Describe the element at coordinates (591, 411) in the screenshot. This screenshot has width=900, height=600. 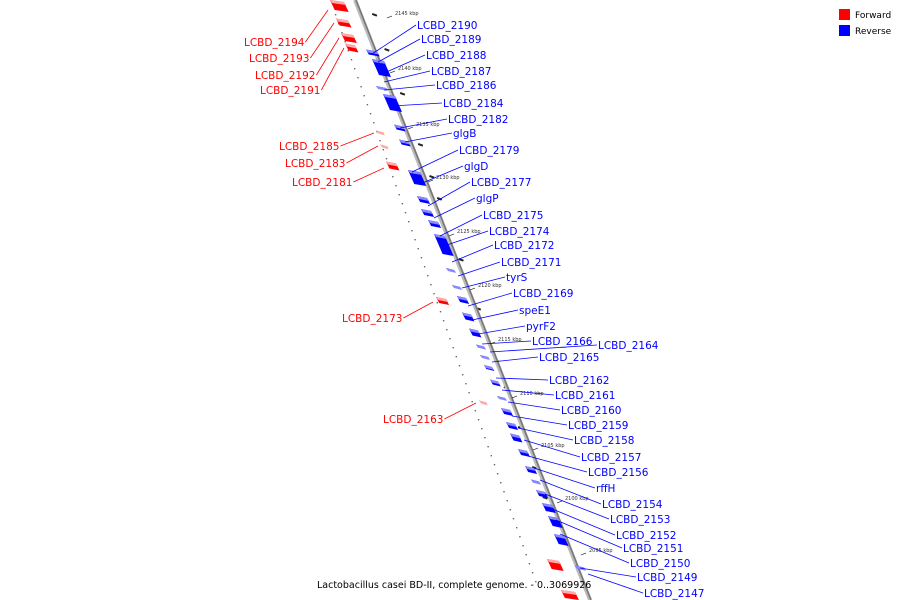
I see `reverse-gene-label: LCBD_2160` at that location.